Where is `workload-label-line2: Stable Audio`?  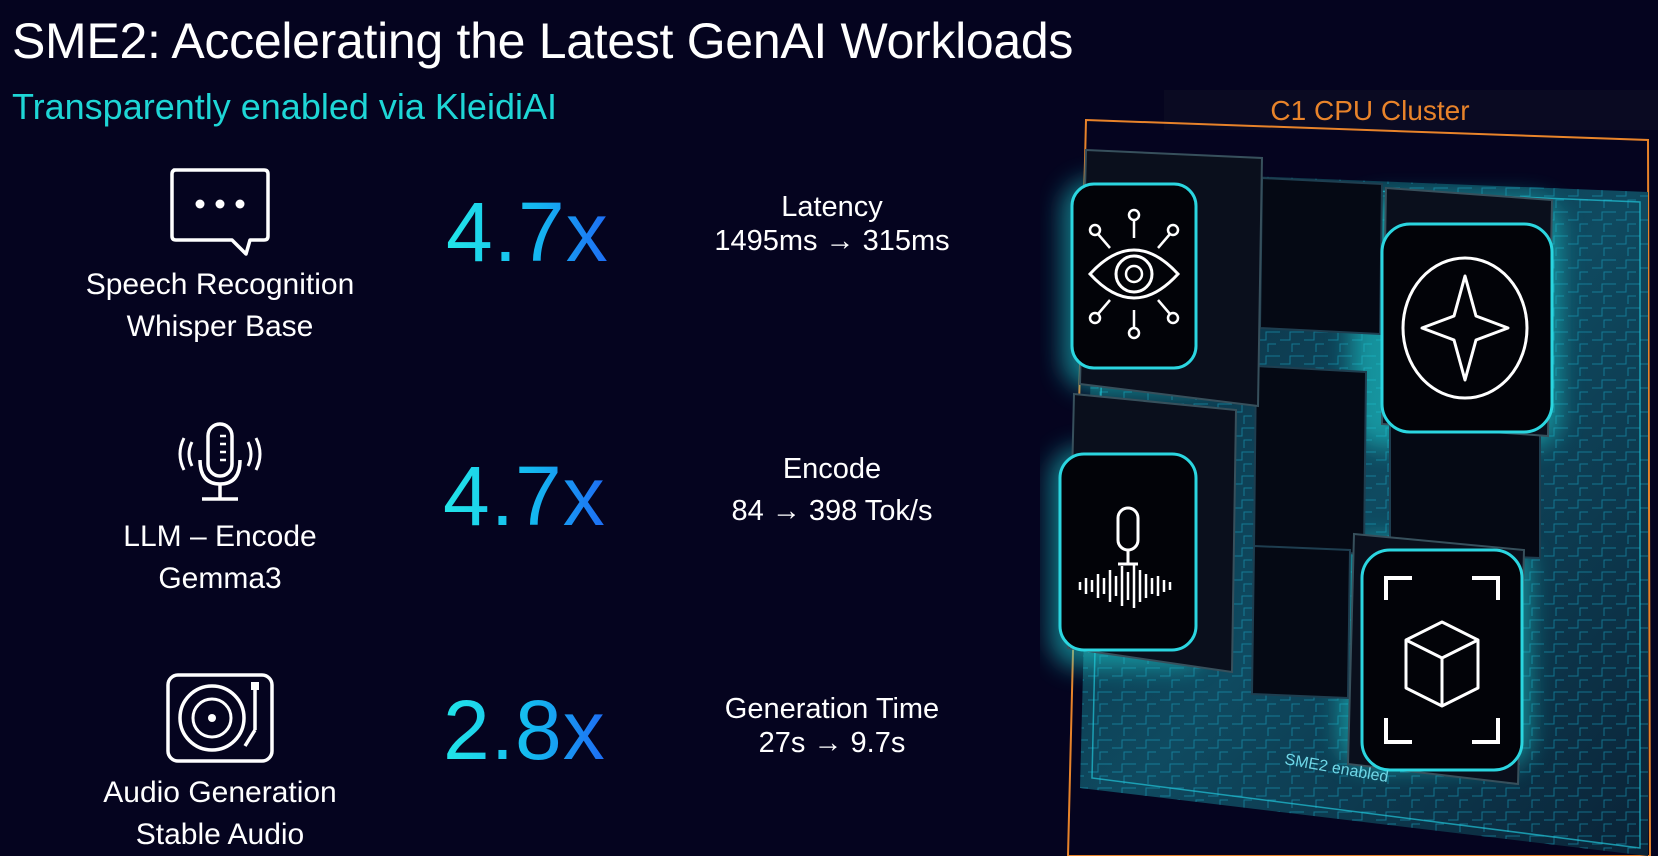
workload-label-line2: Stable Audio is located at coordinates (220, 834).